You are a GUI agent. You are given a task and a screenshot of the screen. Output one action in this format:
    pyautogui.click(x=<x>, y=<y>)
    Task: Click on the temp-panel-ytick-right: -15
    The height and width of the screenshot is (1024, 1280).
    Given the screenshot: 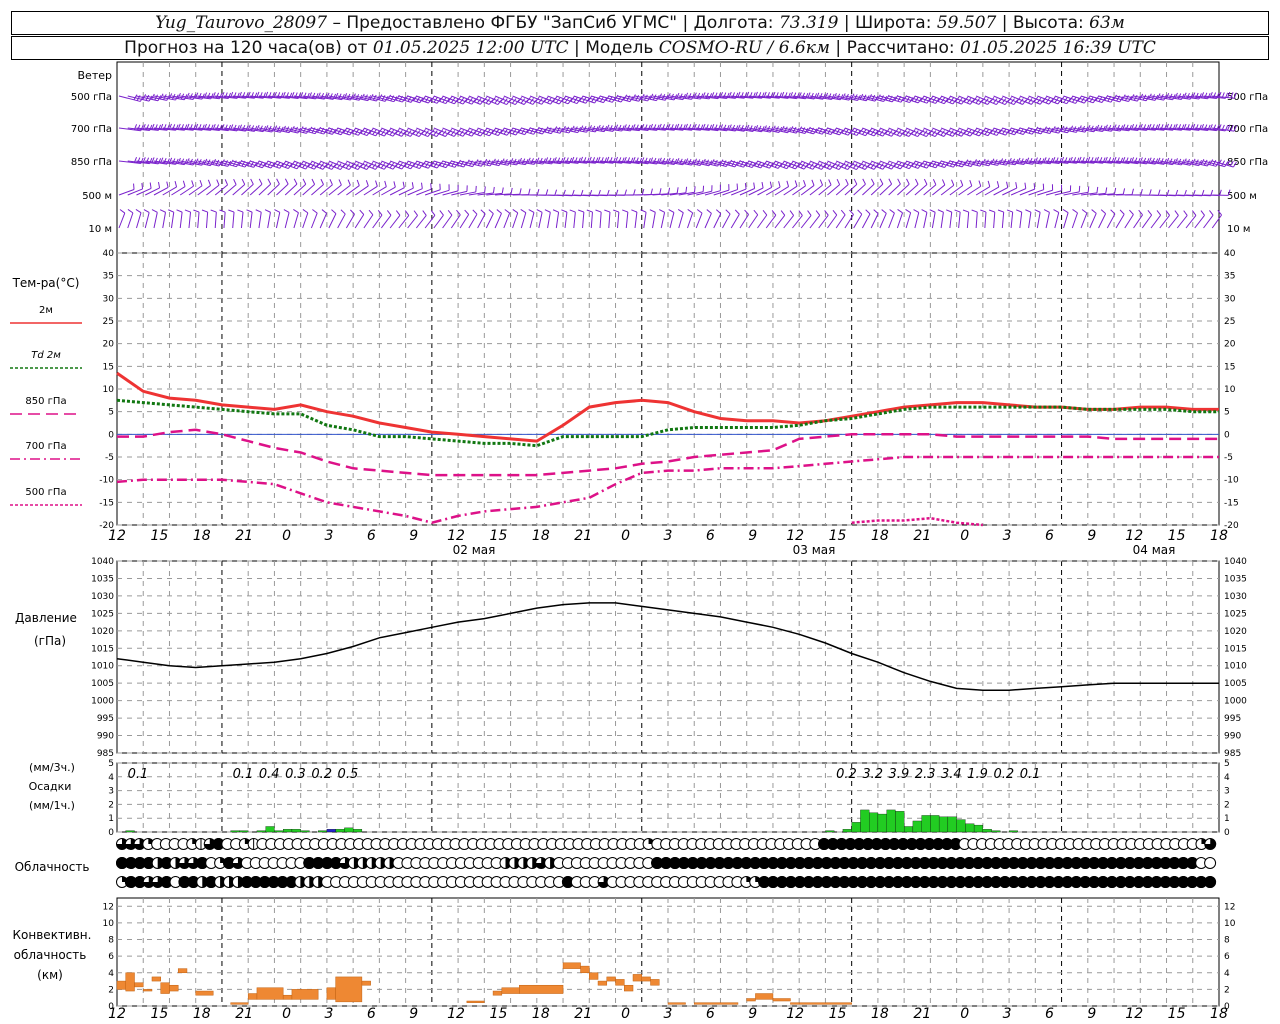 What is the action you would take?
    pyautogui.click(x=1231, y=503)
    